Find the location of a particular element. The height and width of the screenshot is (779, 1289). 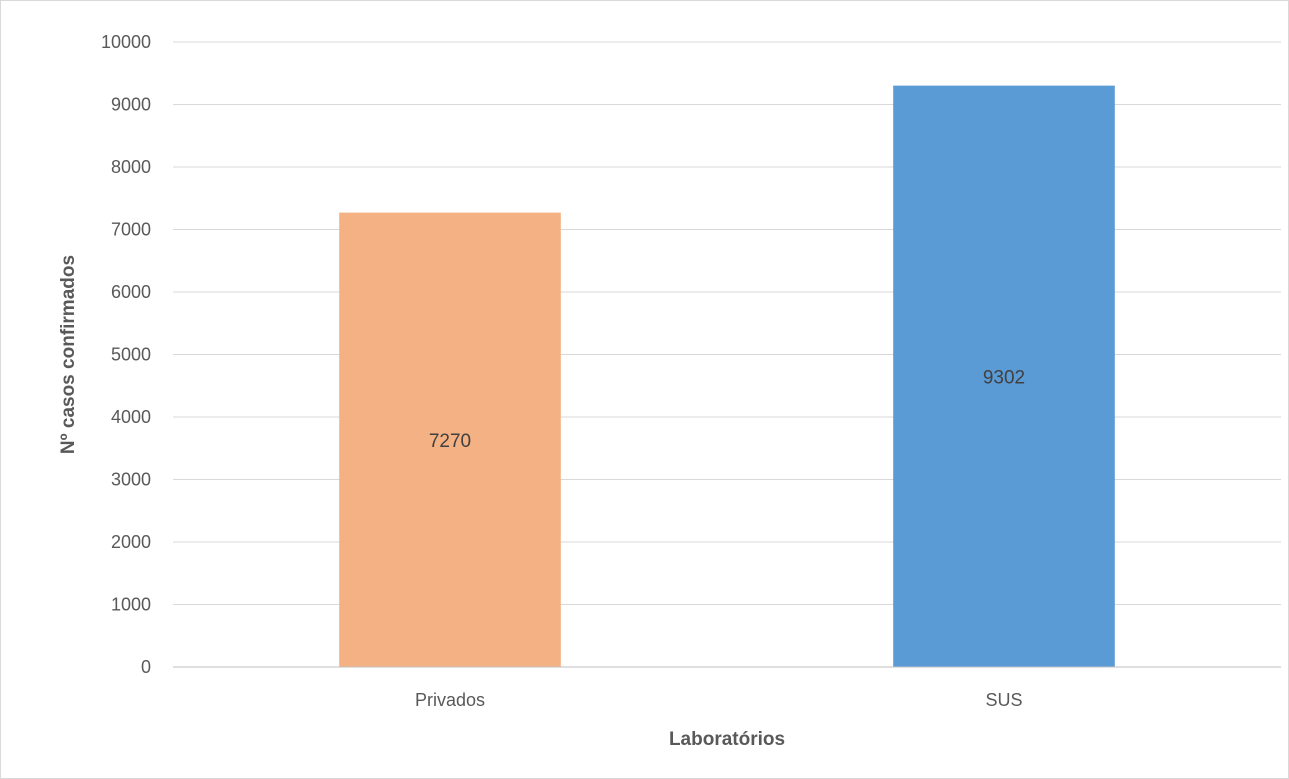

y-tick-label: 7000 is located at coordinates (131, 230).